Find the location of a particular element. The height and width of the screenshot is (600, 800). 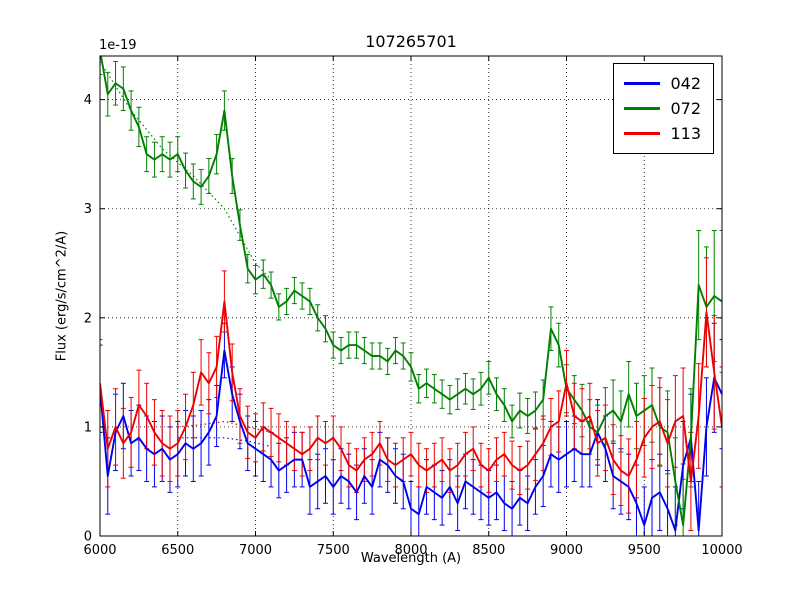

svg-text: 9000 is located at coordinates (566, 550).